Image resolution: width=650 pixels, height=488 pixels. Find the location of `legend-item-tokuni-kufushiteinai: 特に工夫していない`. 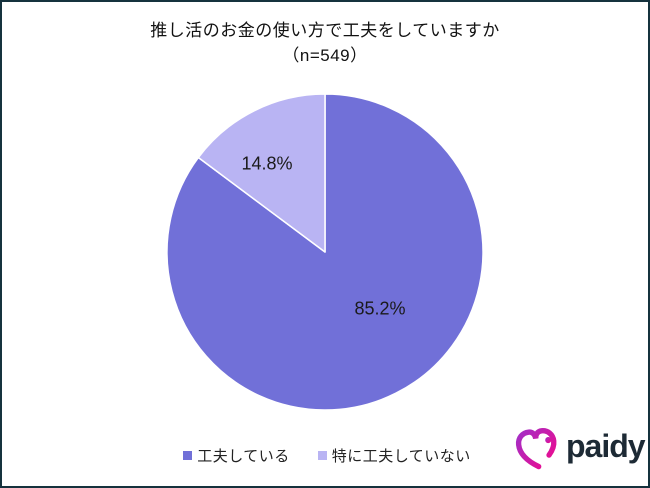

legend-item-tokuni-kufushiteinai: 特に工夫していない is located at coordinates (394, 455).